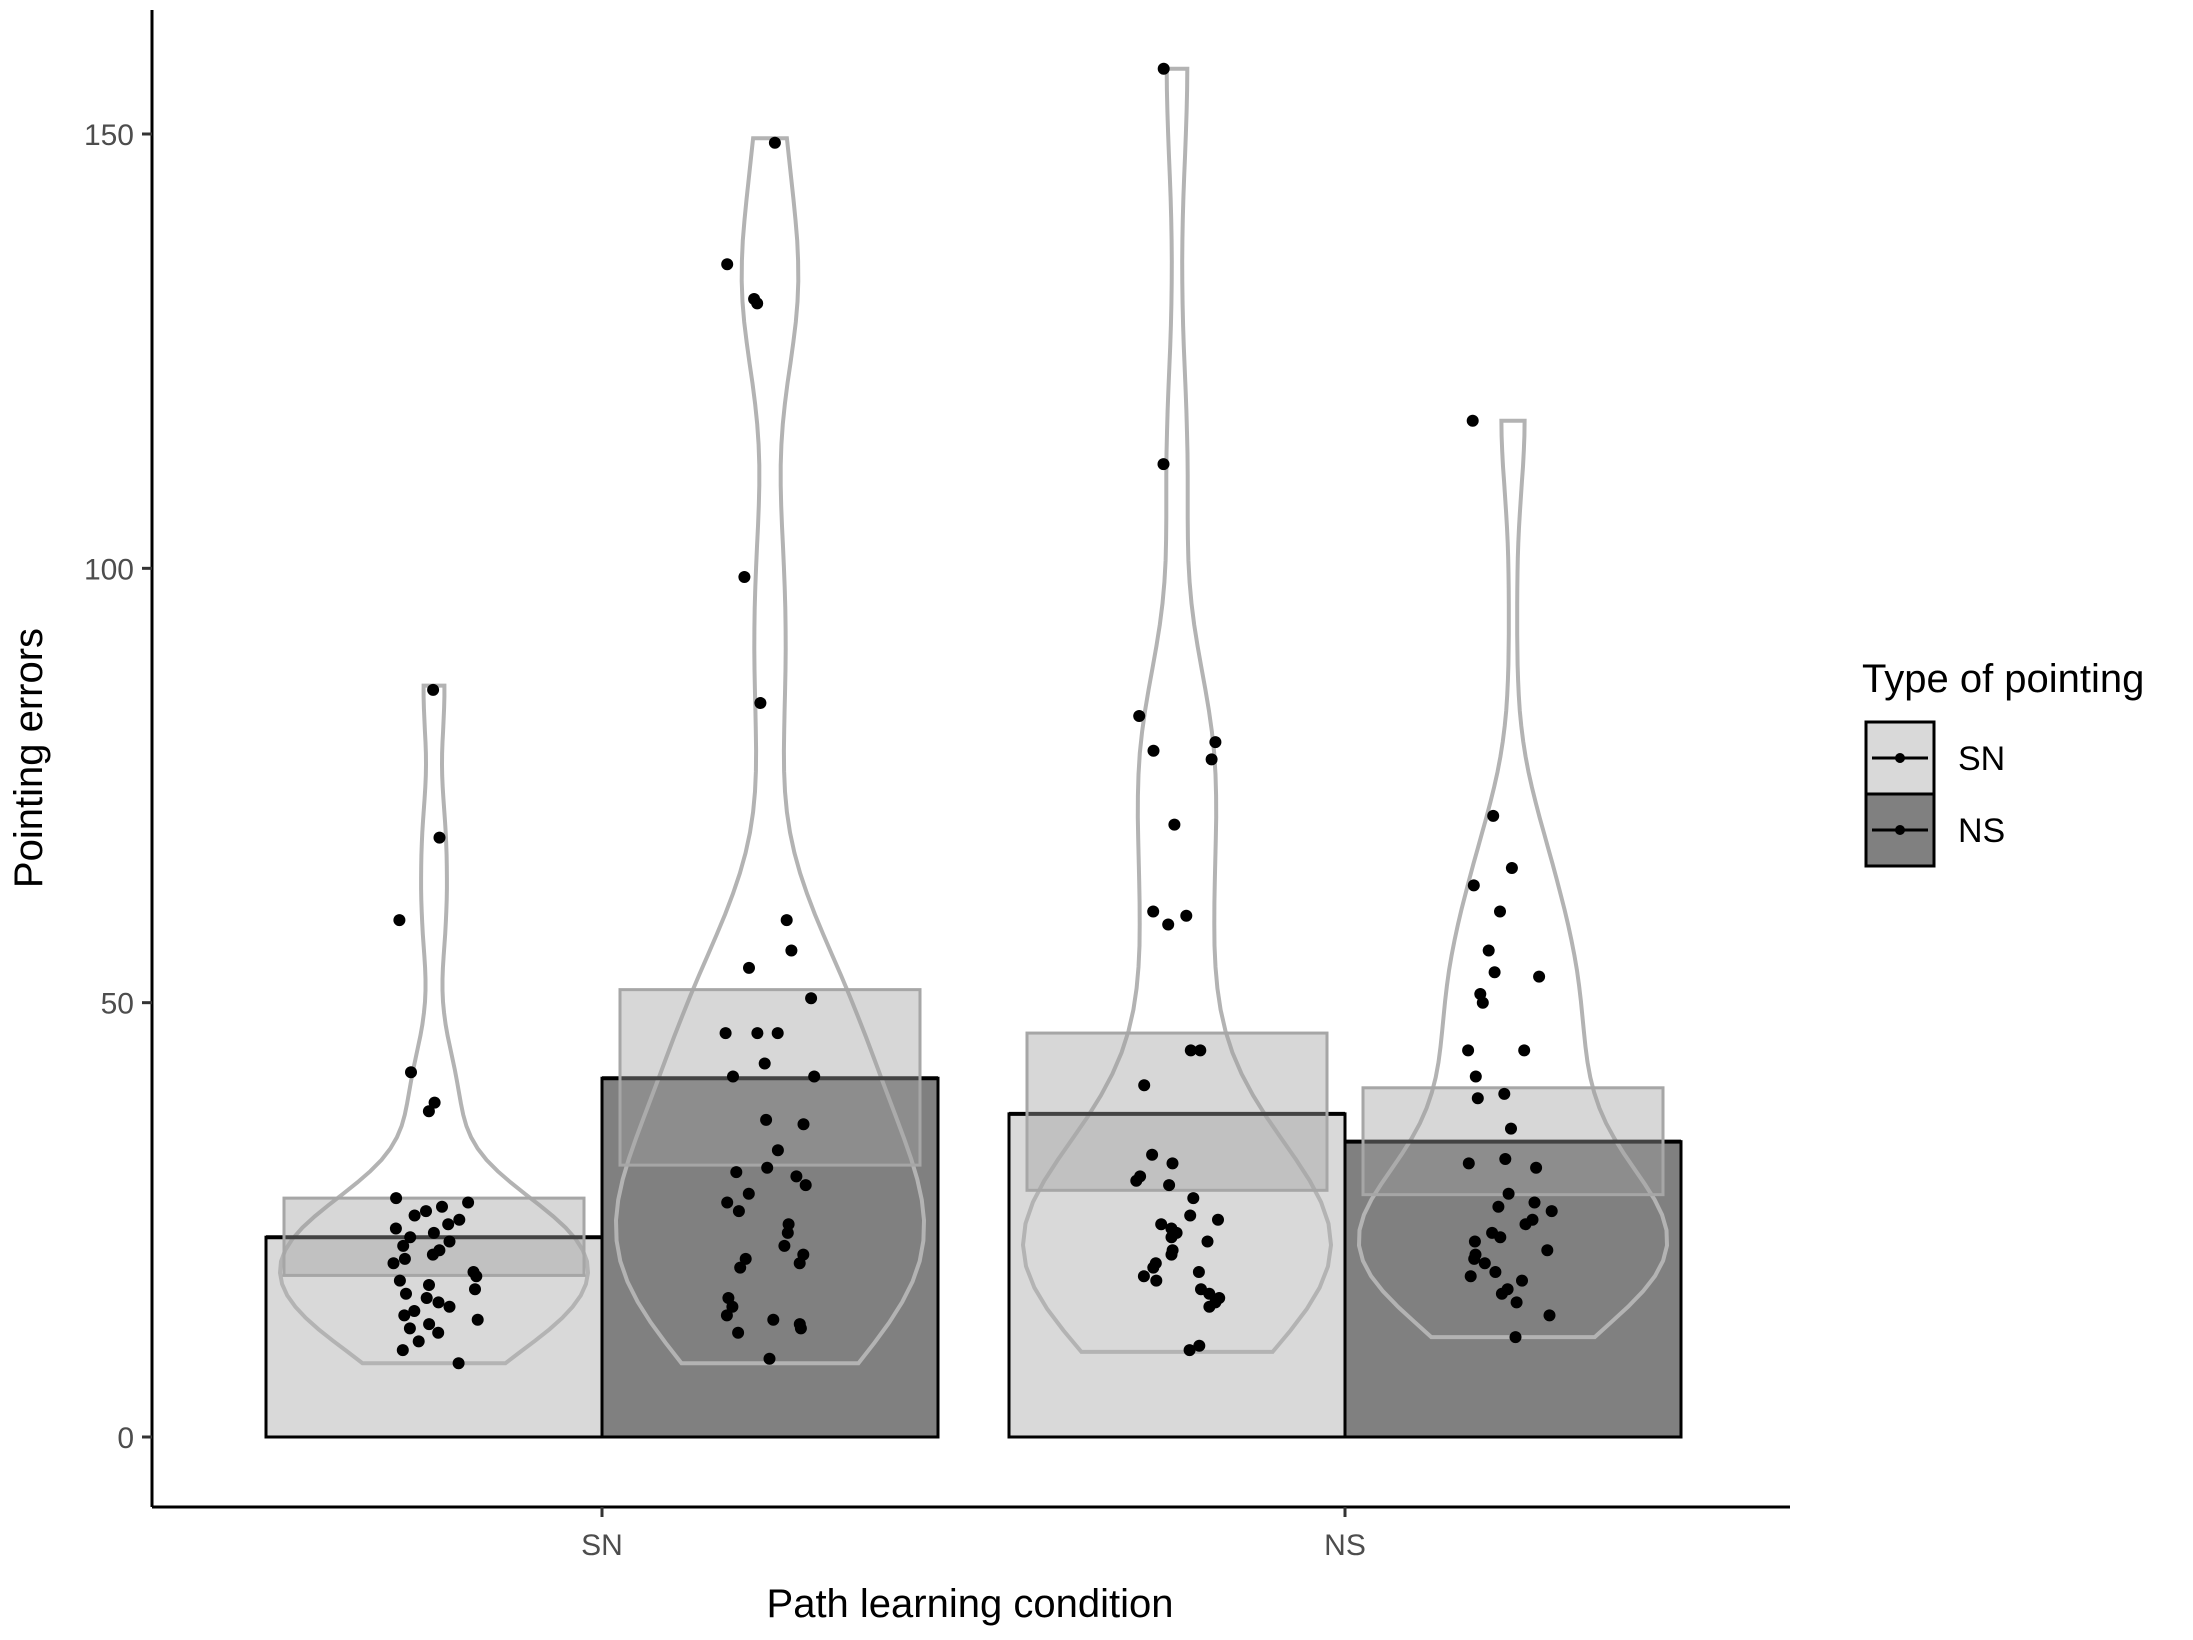 This screenshot has height=1640, width=2193. I want to click on y-tick-label: 100, so click(109, 569).